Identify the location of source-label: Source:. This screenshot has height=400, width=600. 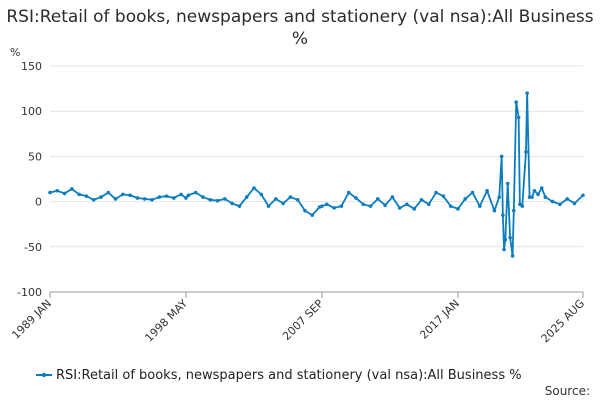
(567, 391).